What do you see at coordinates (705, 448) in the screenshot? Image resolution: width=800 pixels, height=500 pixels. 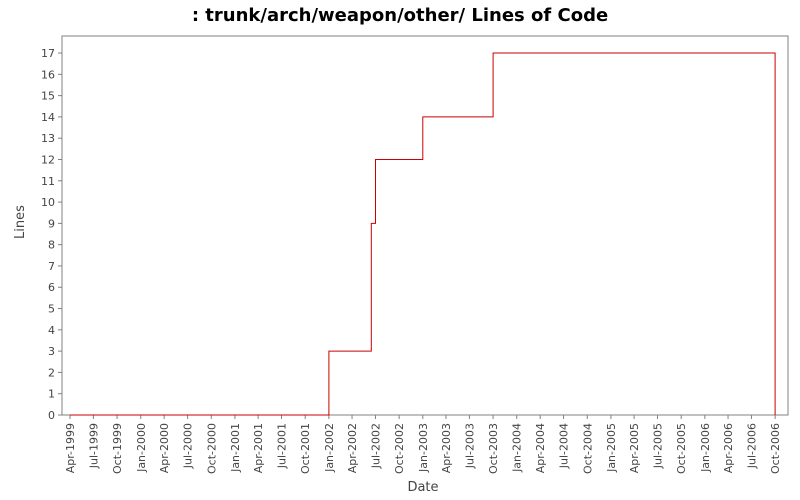 I see `x-tick-label: Jan-2006` at bounding box center [705, 448].